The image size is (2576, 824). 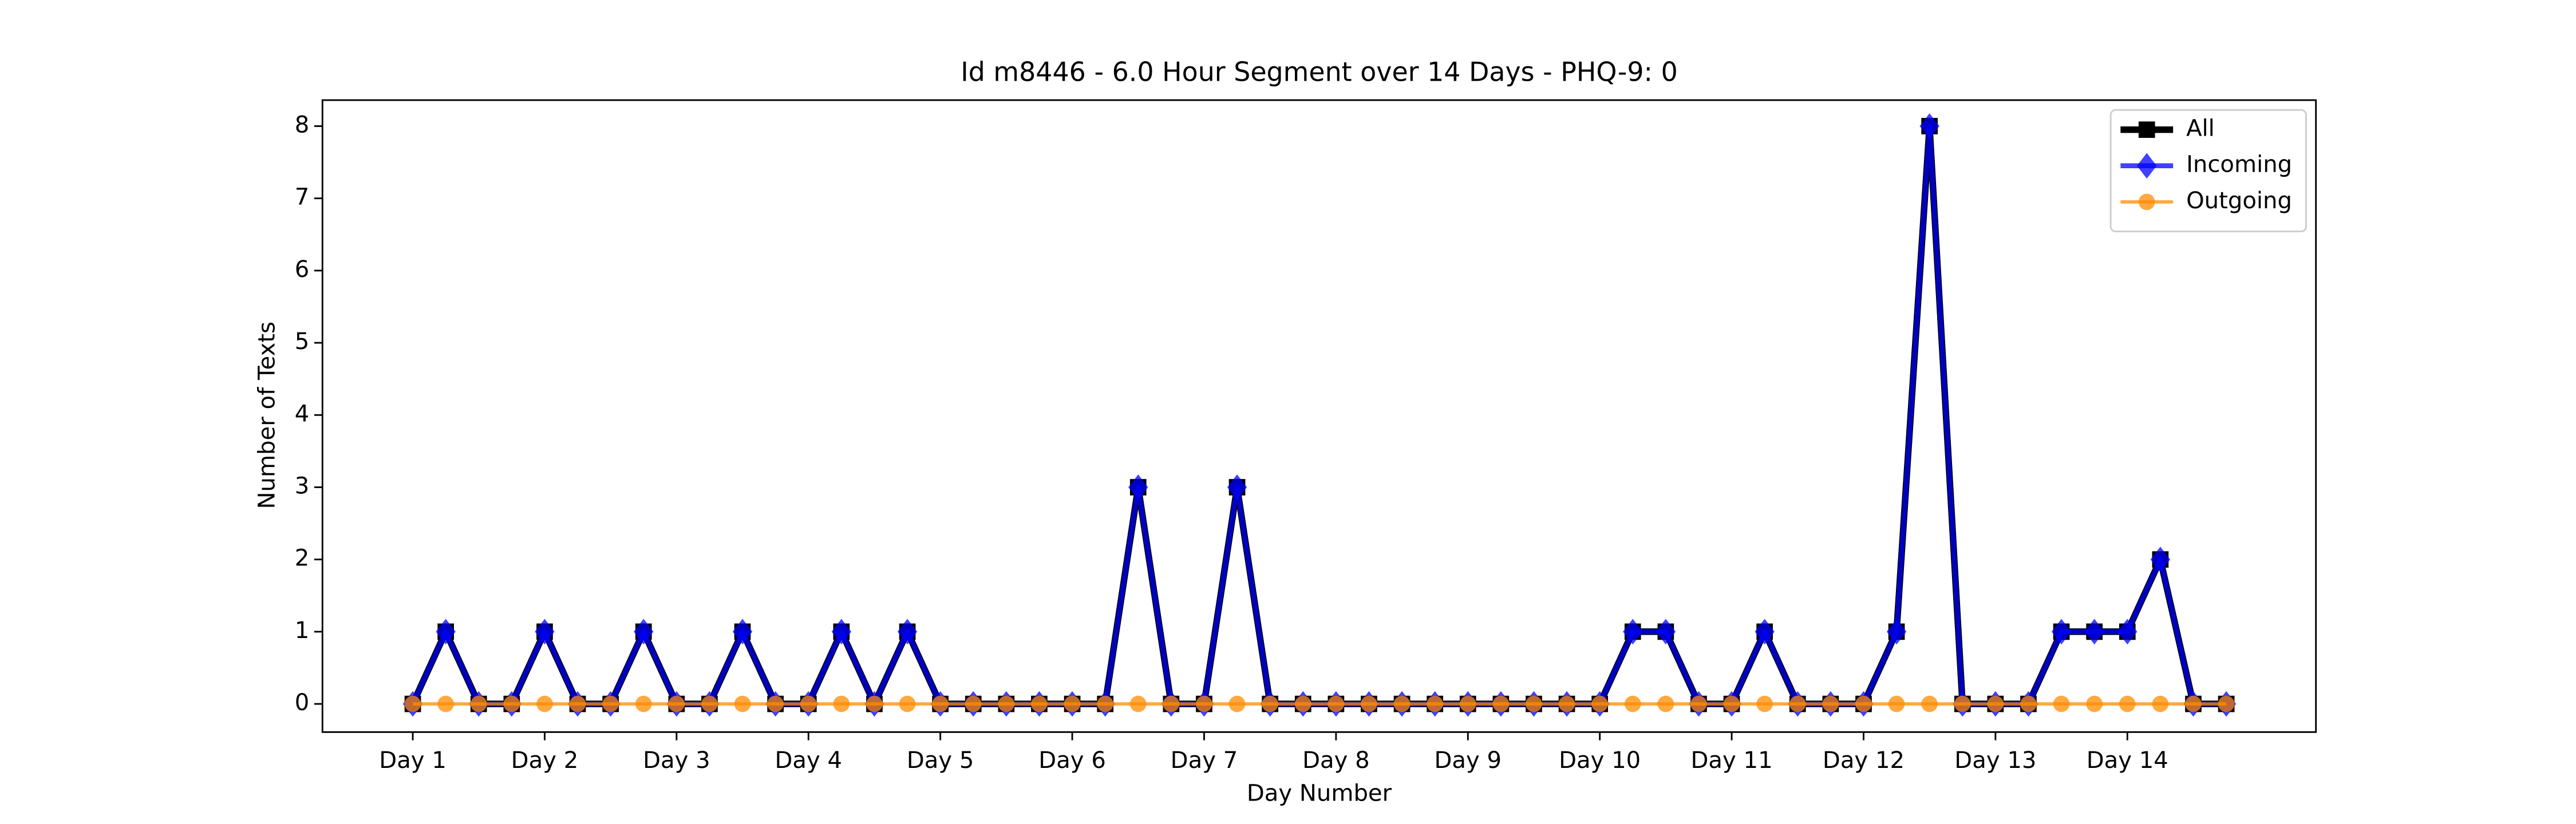 What do you see at coordinates (413, 760) in the screenshot?
I see `x-tick-label: Day 1` at bounding box center [413, 760].